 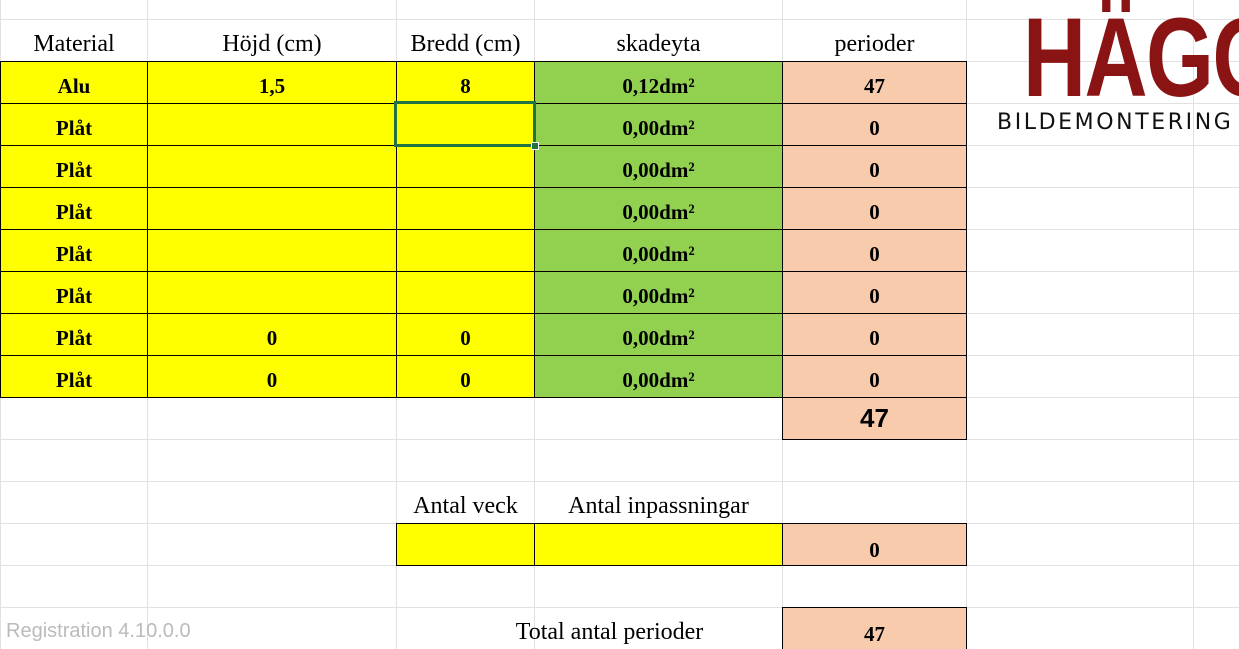 What do you see at coordinates (658, 82) in the screenshot?
I see `table-cell: 0,12dm²` at bounding box center [658, 82].